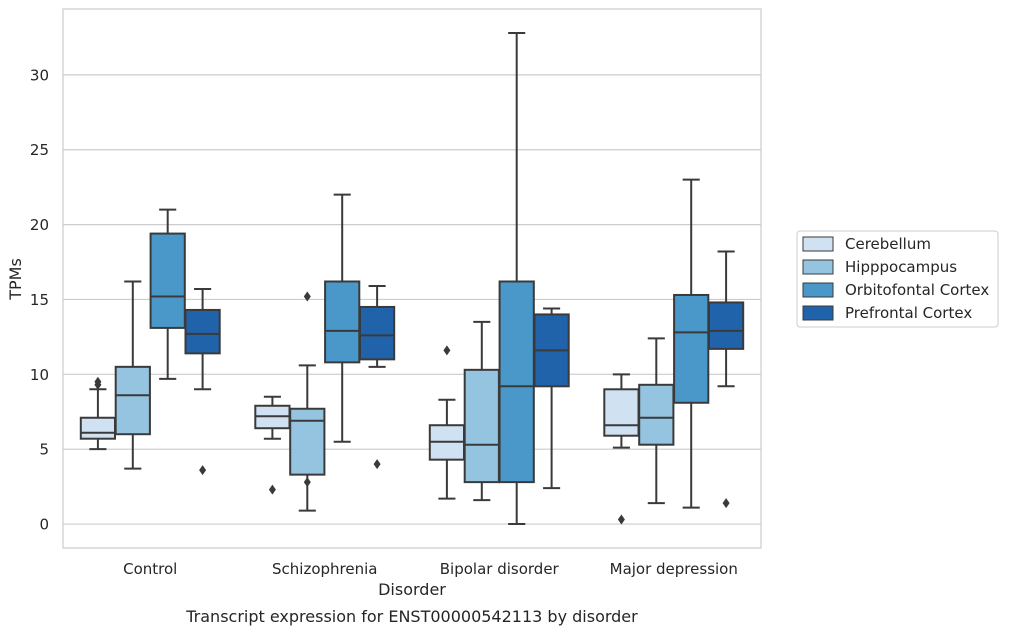 This screenshot has width=1009, height=638. What do you see at coordinates (917, 290) in the screenshot?
I see `legend-label: Orbitofontal Cortex` at bounding box center [917, 290].